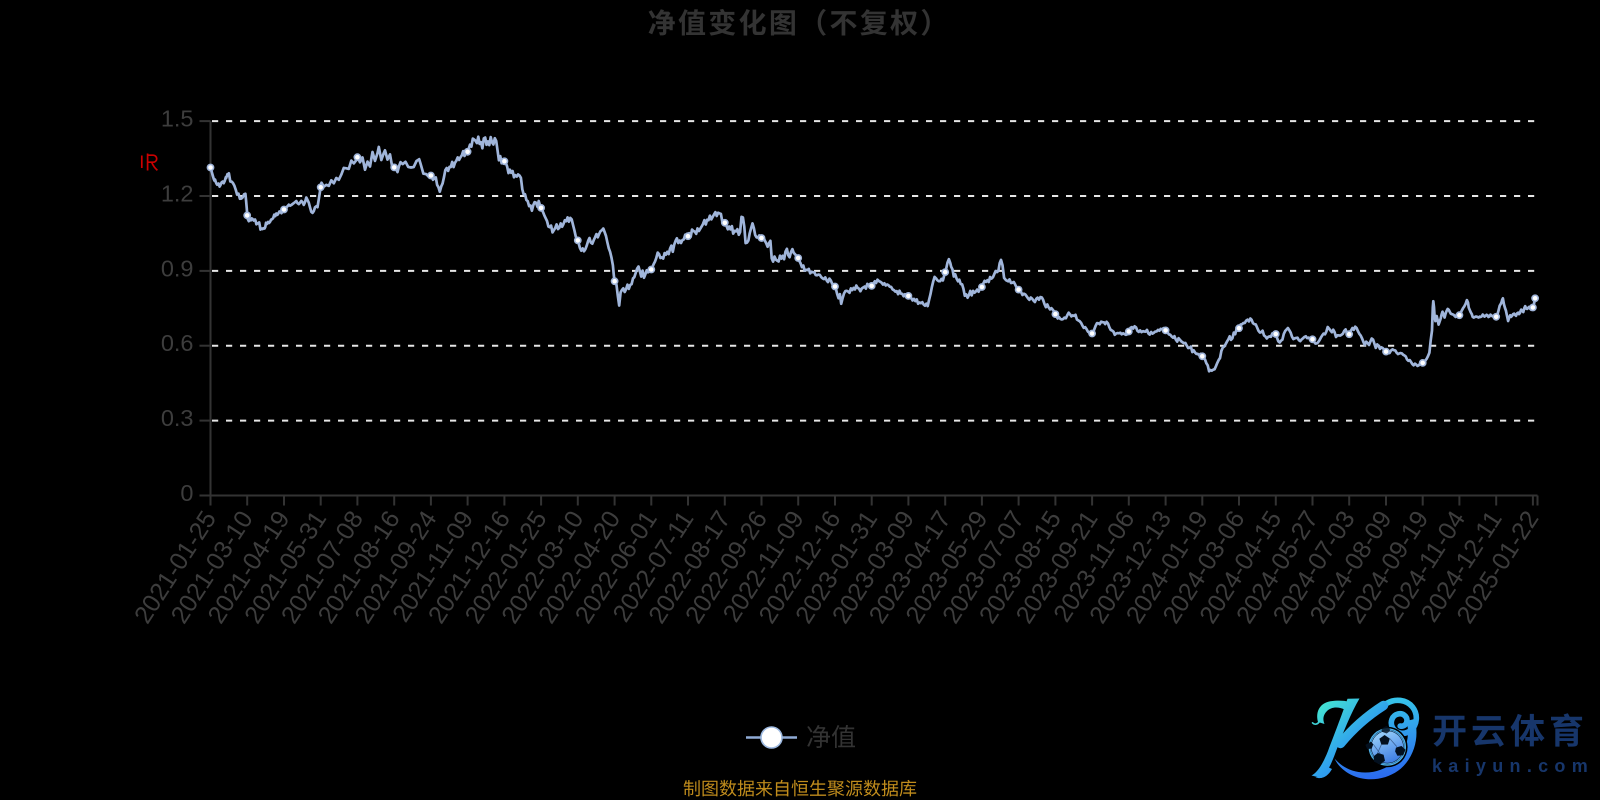 This screenshot has width=1600, height=800. Describe the element at coordinates (177, 194) in the screenshot. I see `svg-text: 1.2` at that location.